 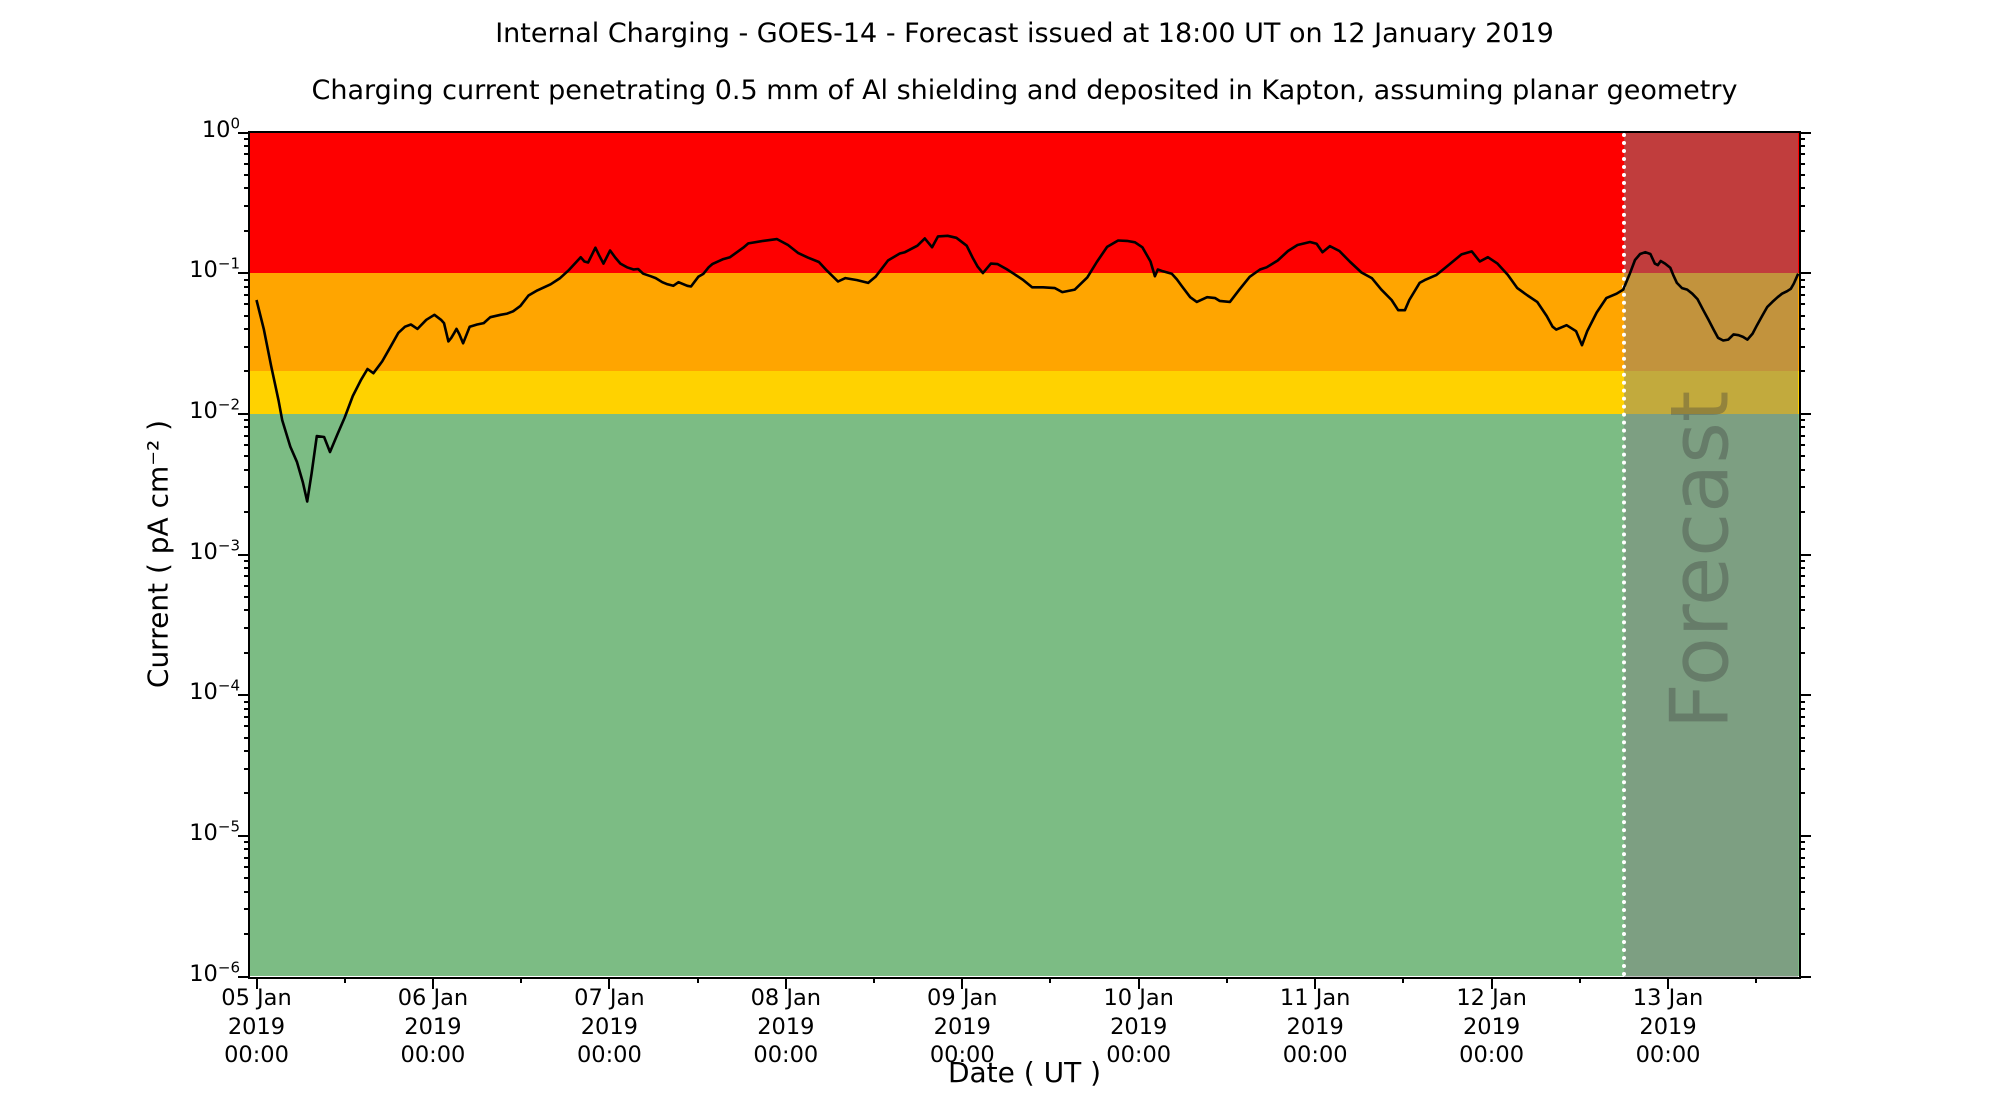 What do you see at coordinates (214, 550) in the screenshot?
I see `y-tick-label: 10⁻³` at bounding box center [214, 550].